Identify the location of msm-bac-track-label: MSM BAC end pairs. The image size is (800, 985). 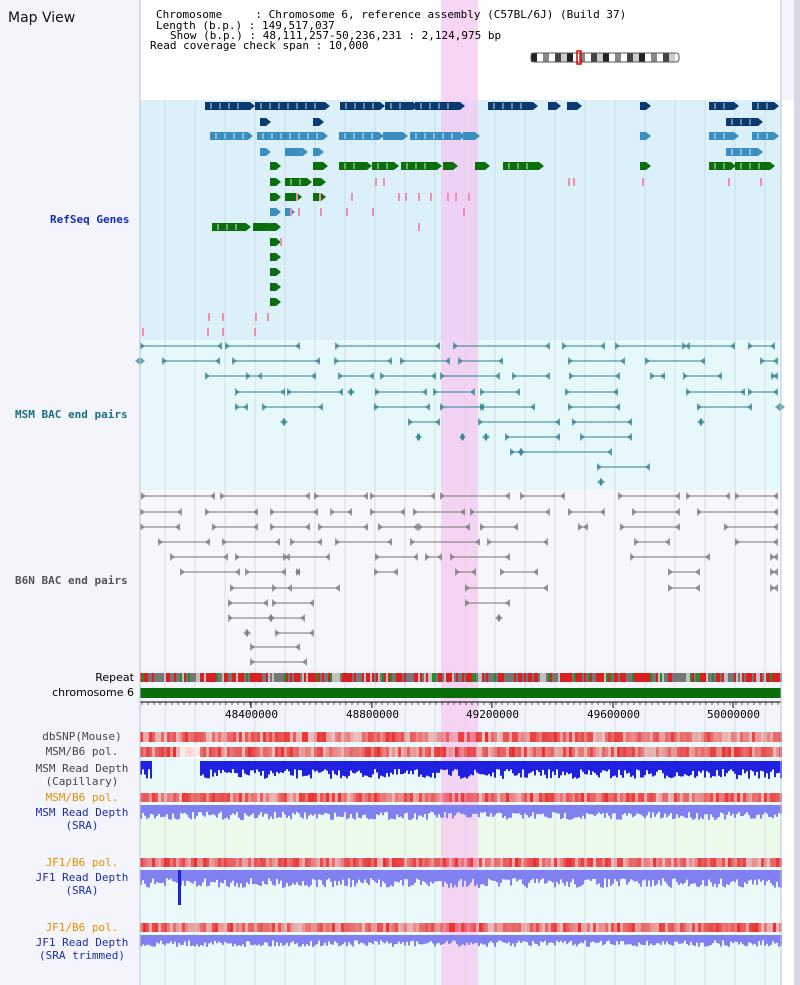
(71, 414).